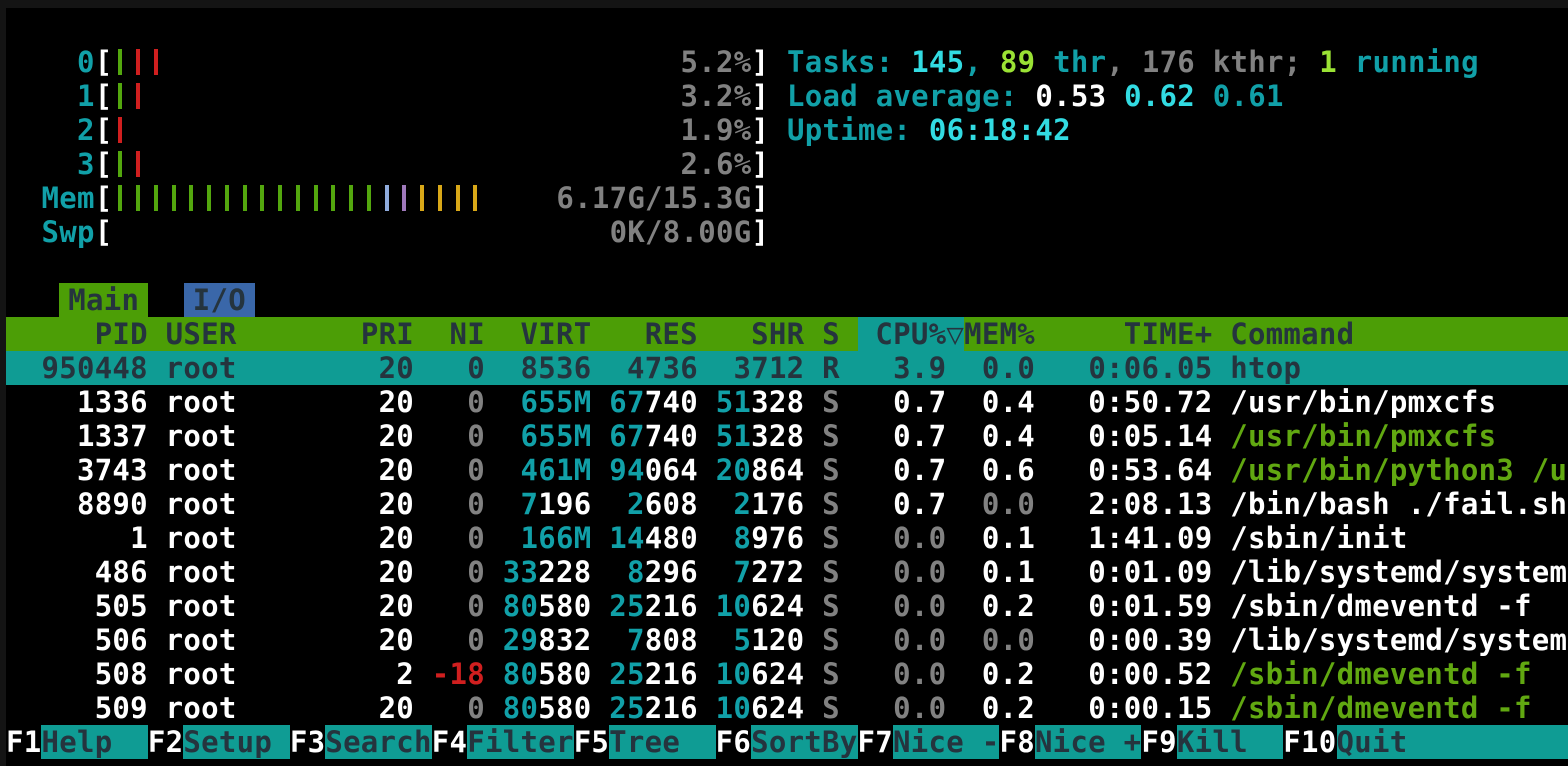  What do you see at coordinates (556, 436) in the screenshot?
I see `cell-virt-value: 655M` at bounding box center [556, 436].